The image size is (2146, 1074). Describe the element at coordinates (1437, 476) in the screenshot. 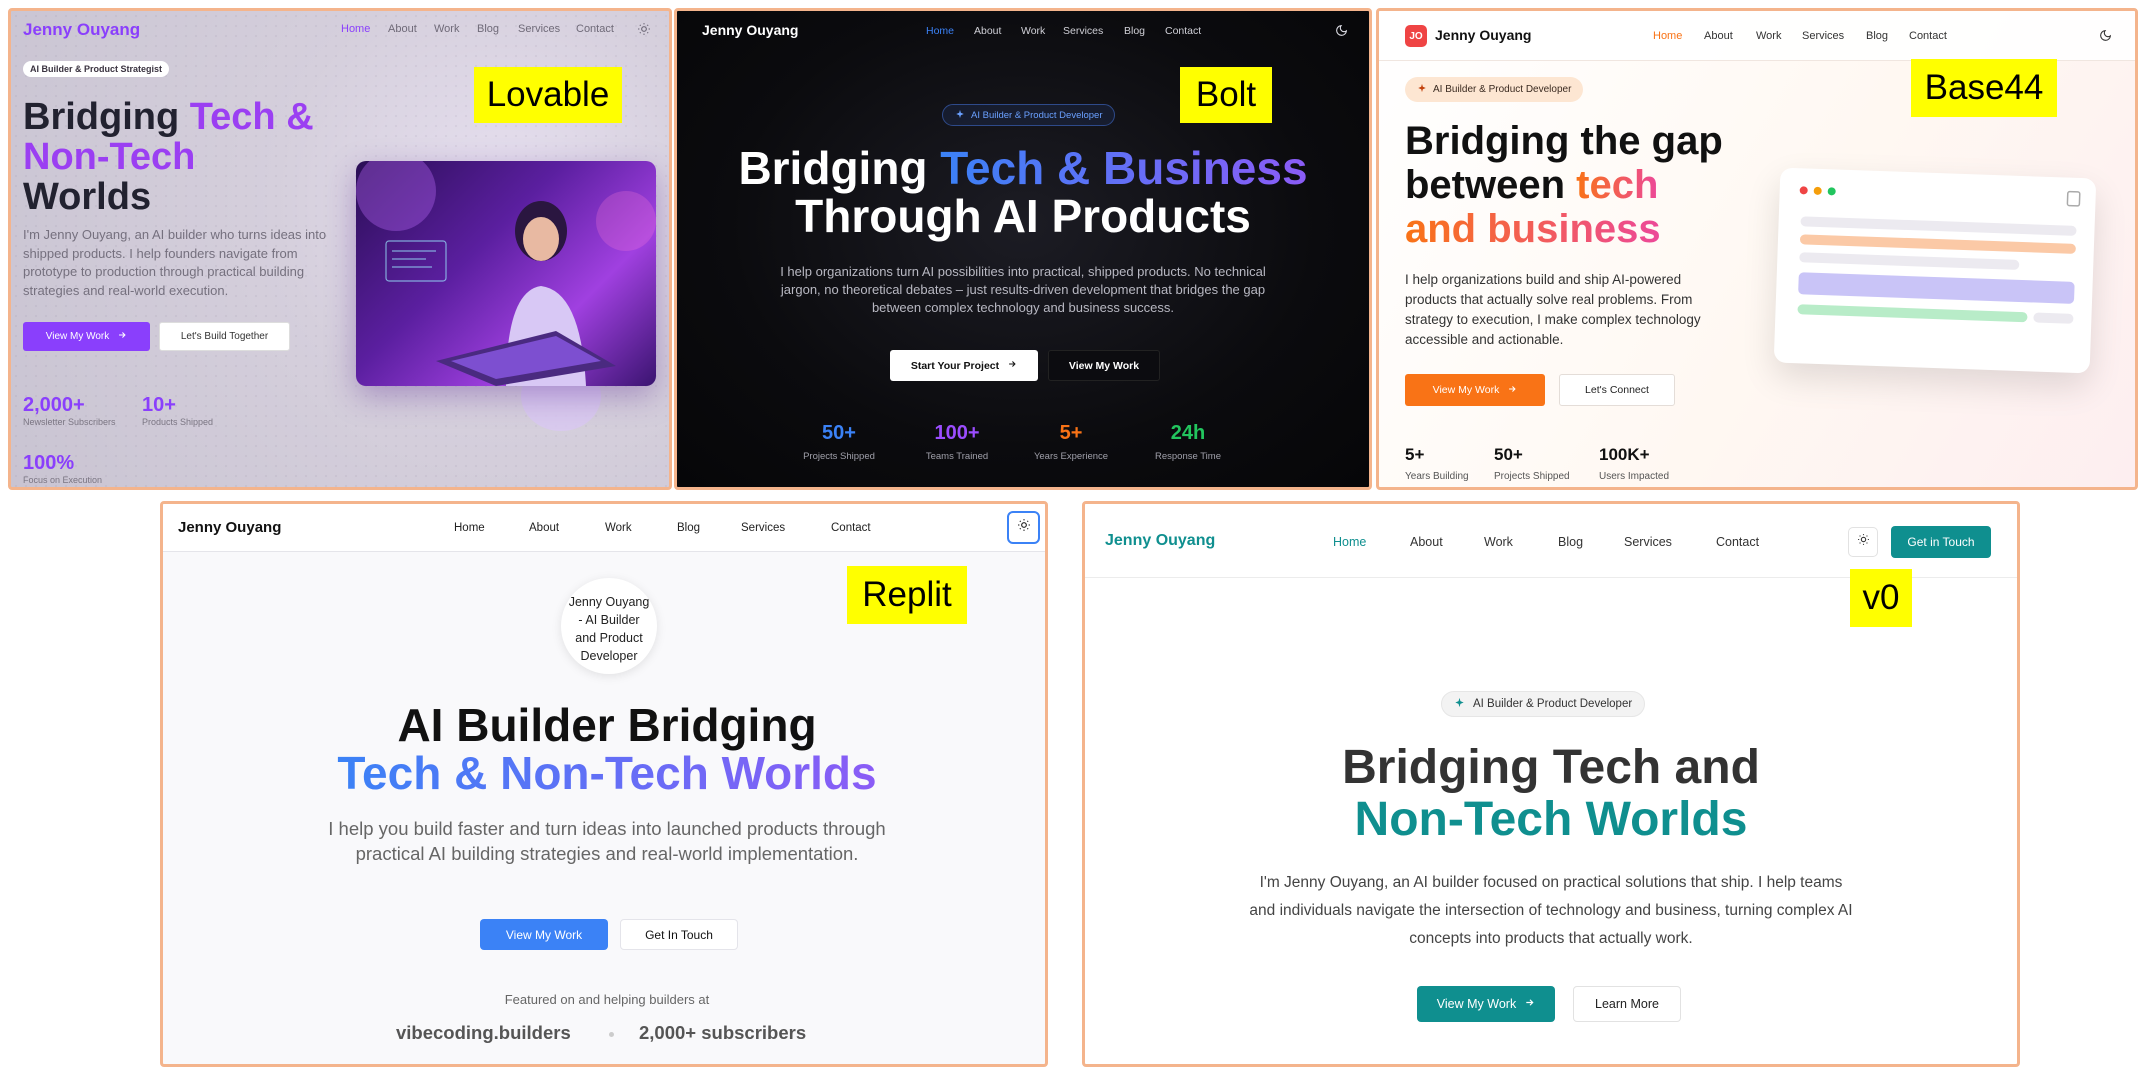

I see `stat-label: Years Building` at that location.